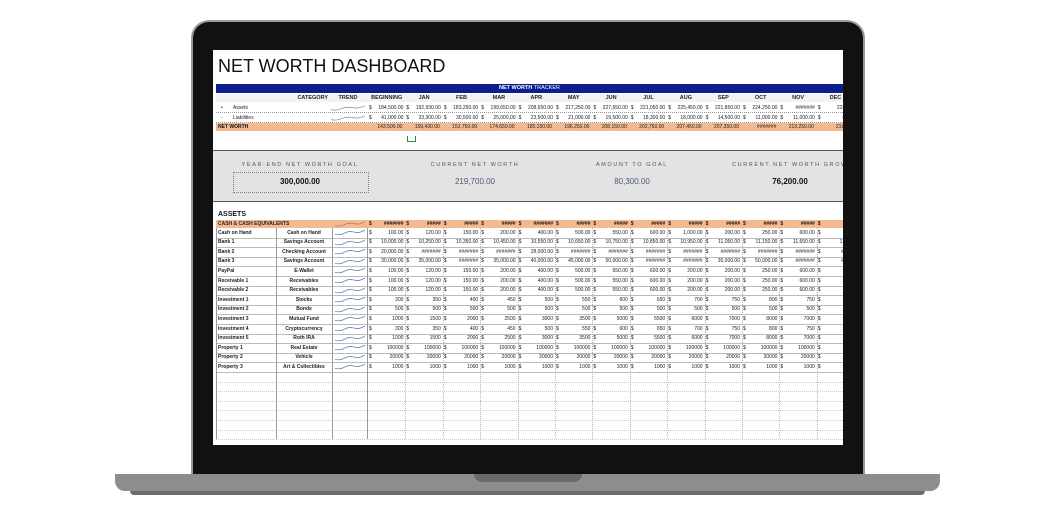 Image resolution: width=1056 pixels, height=520 pixels. I want to click on column-header: JUN, so click(611, 98).